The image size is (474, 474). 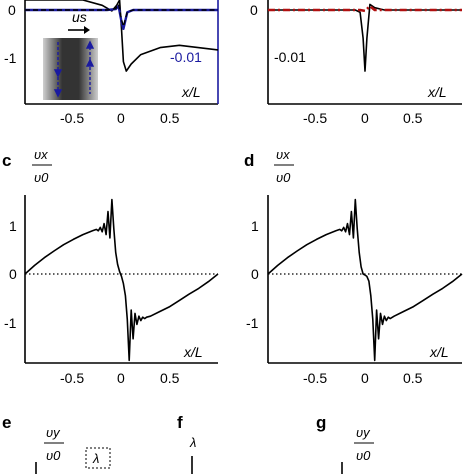 What do you see at coordinates (53, 432) in the screenshot?
I see `panel-e-ylabel-num: υy` at bounding box center [53, 432].